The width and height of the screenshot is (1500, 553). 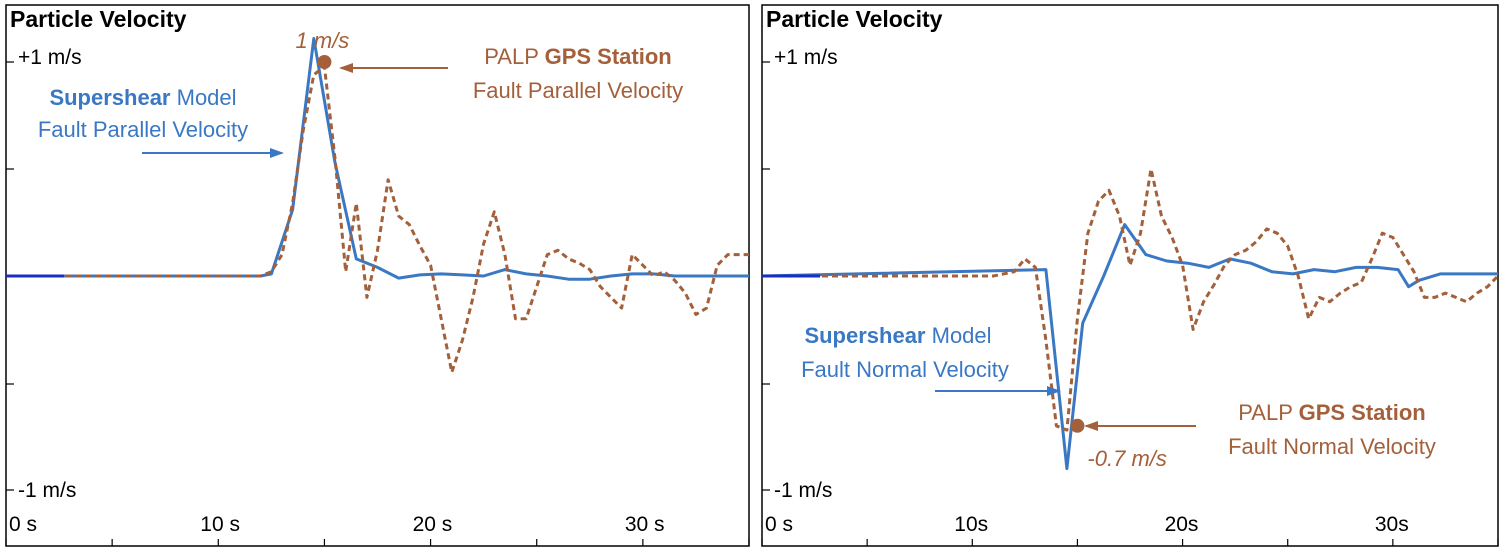 What do you see at coordinates (578, 90) in the screenshot?
I see `gps-label-line2: Fault Parallel Velocity` at bounding box center [578, 90].